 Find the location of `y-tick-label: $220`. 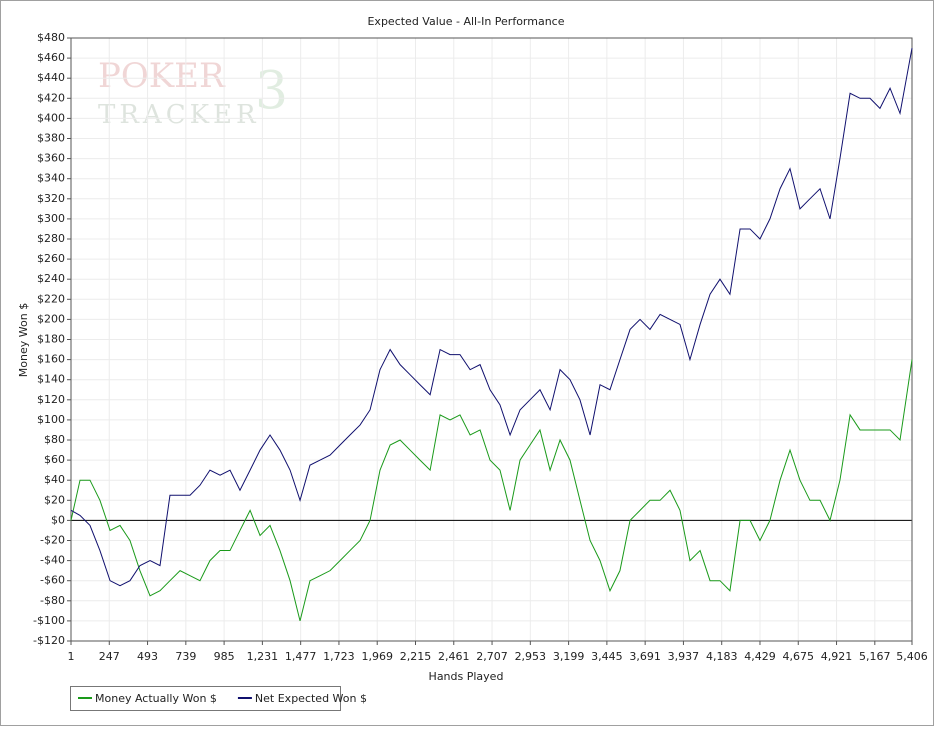

y-tick-label: $220 is located at coordinates (51, 298).